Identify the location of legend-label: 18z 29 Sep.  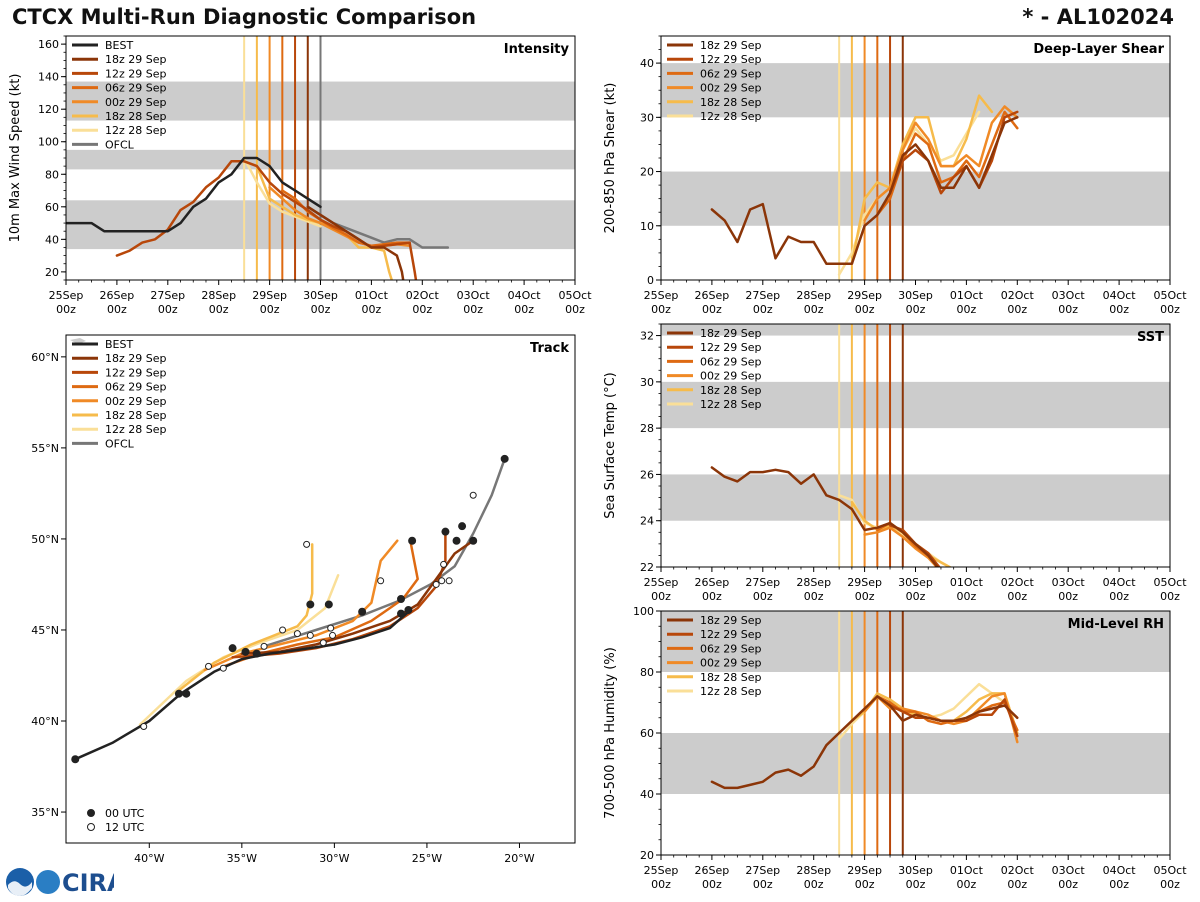
(136, 59).